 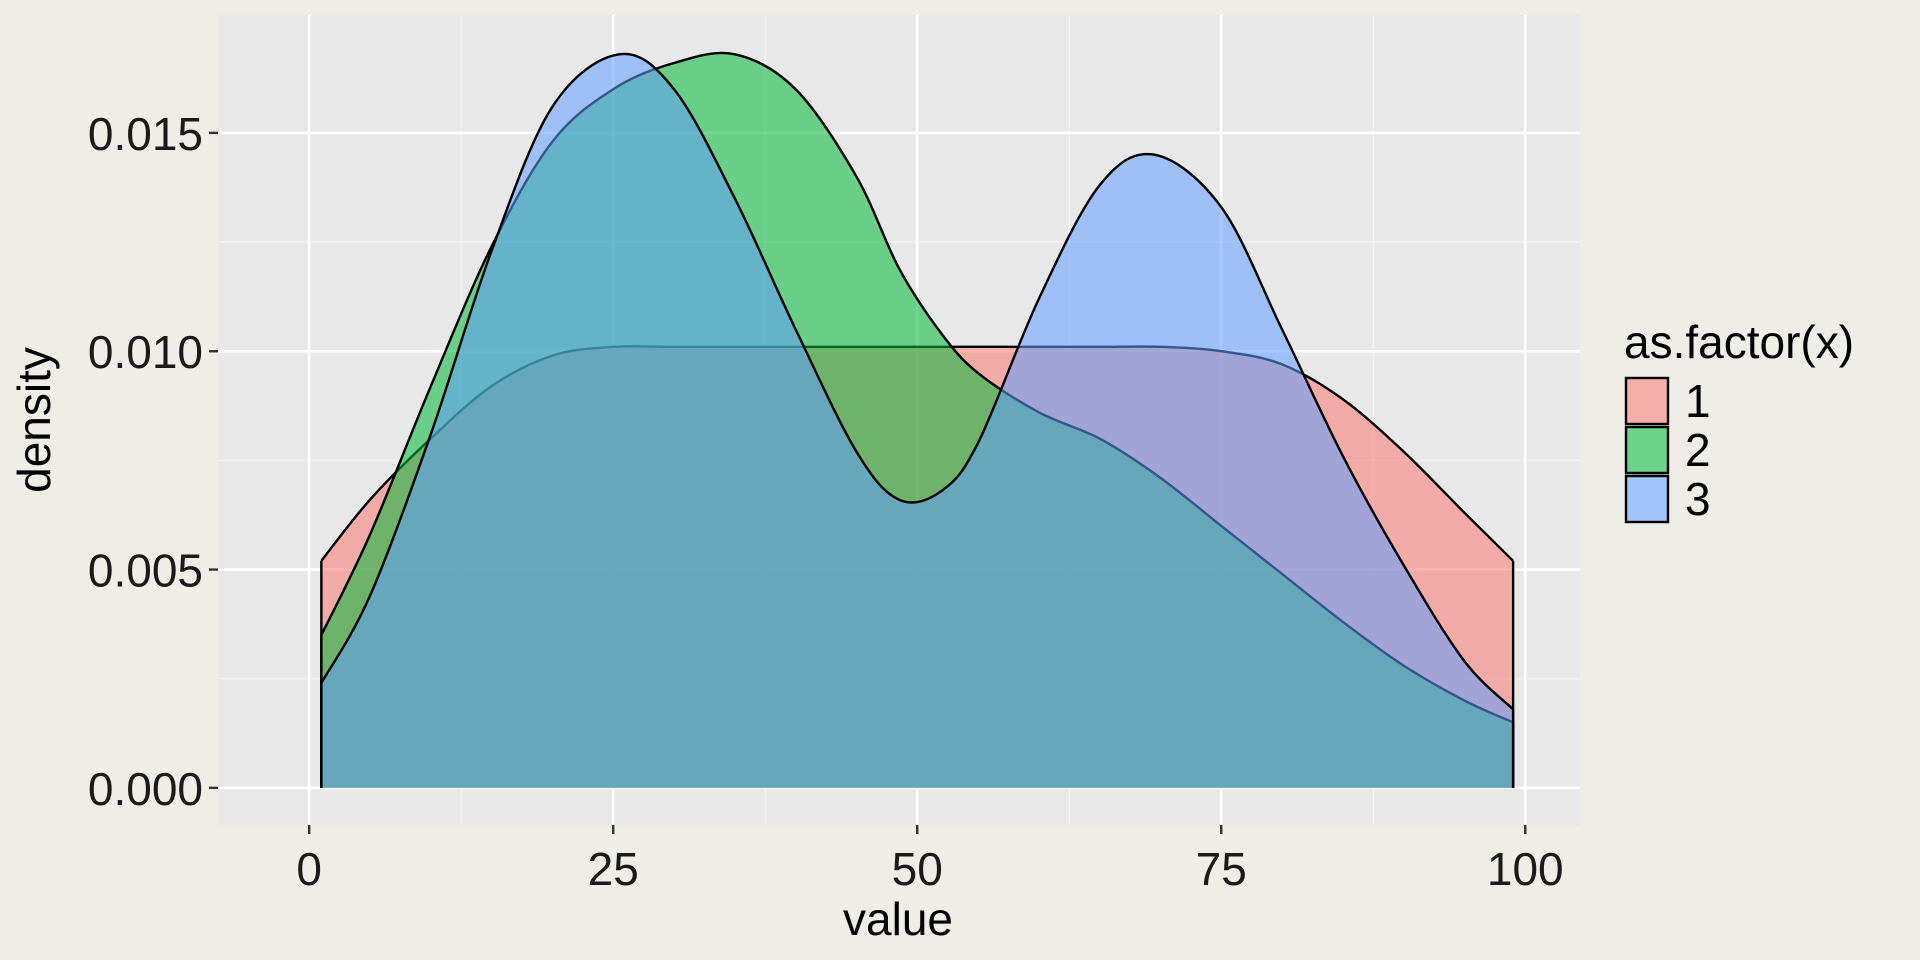 I want to click on y-tick-label: 0.015, so click(x=145, y=134).